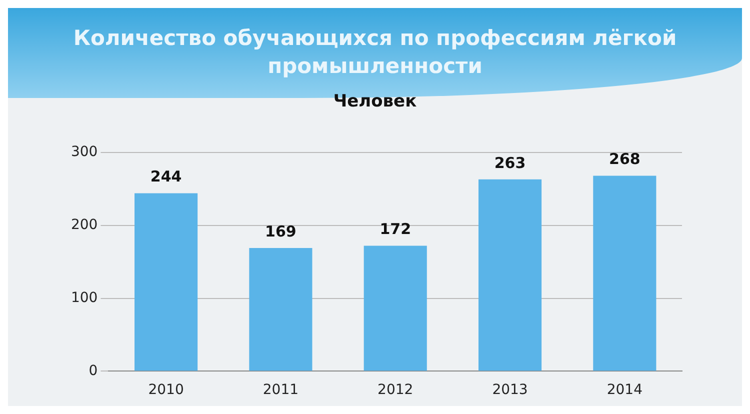 The height and width of the screenshot is (414, 750). Describe the element at coordinates (396, 229) in the screenshot. I see `data-label: 172` at that location.